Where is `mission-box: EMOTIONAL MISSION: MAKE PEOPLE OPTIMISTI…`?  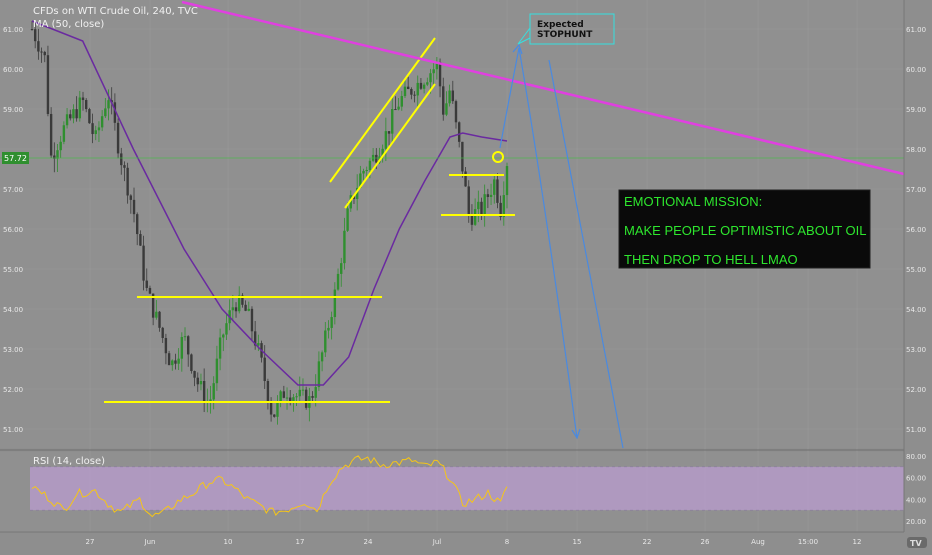
mission-box: EMOTIONAL MISSION: MAKE PEOPLE OPTIMISTI… is located at coordinates (744, 229).